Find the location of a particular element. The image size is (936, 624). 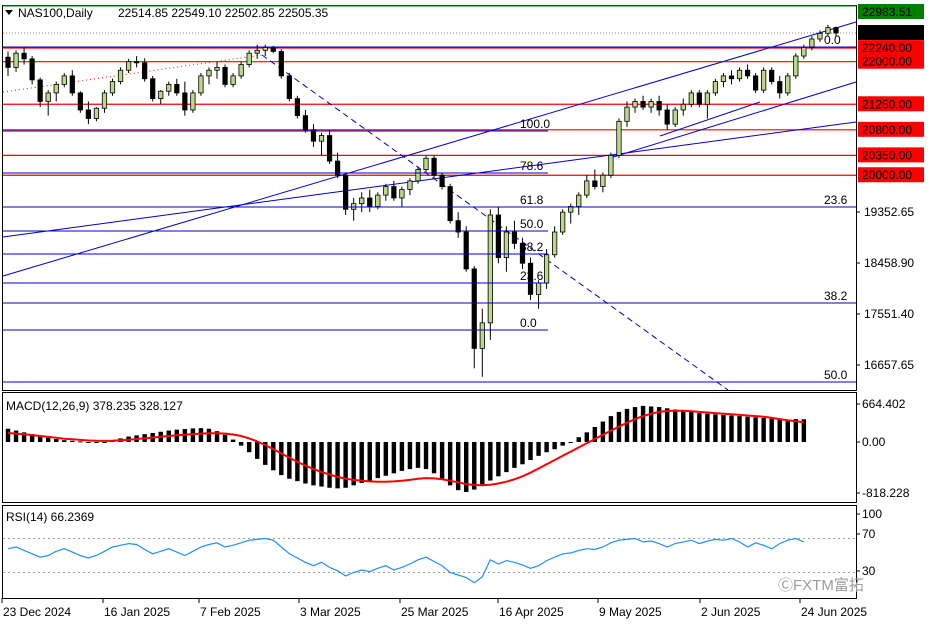

price-marker-bg is located at coordinates (891, 175).